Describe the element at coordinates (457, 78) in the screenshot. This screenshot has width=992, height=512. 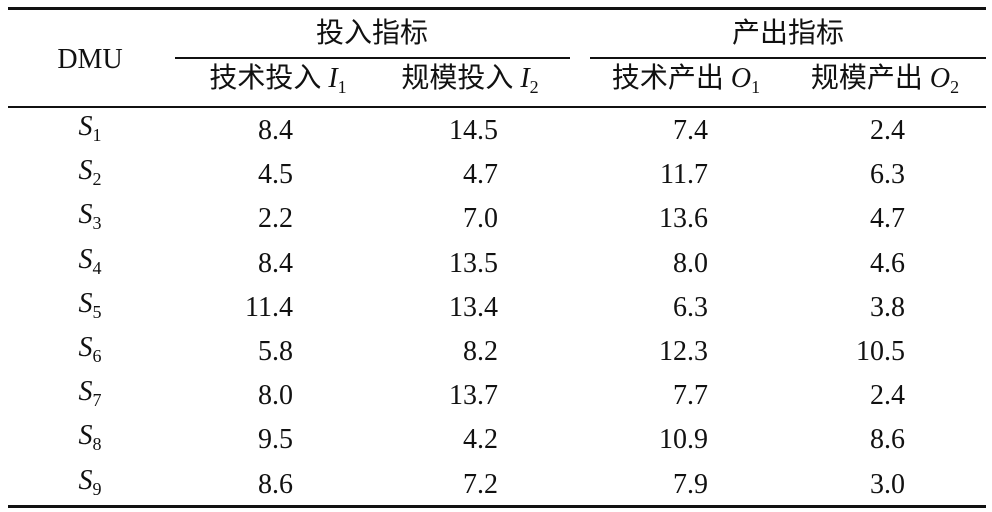
I see `column-text: 规模投入` at that location.